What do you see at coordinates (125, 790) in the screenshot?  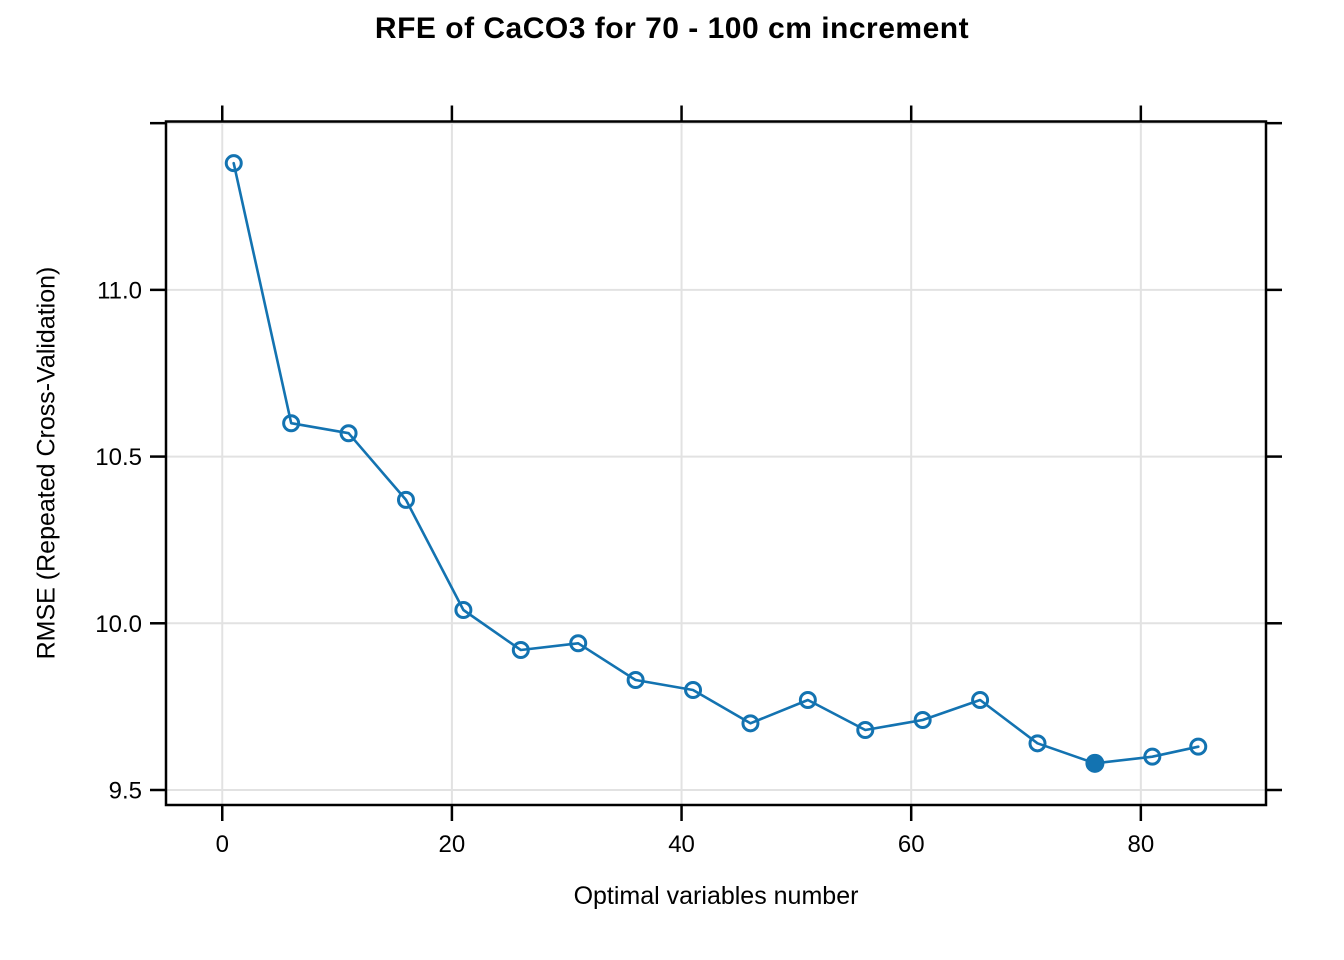 I see `y-tick-label: 9.5` at bounding box center [125, 790].